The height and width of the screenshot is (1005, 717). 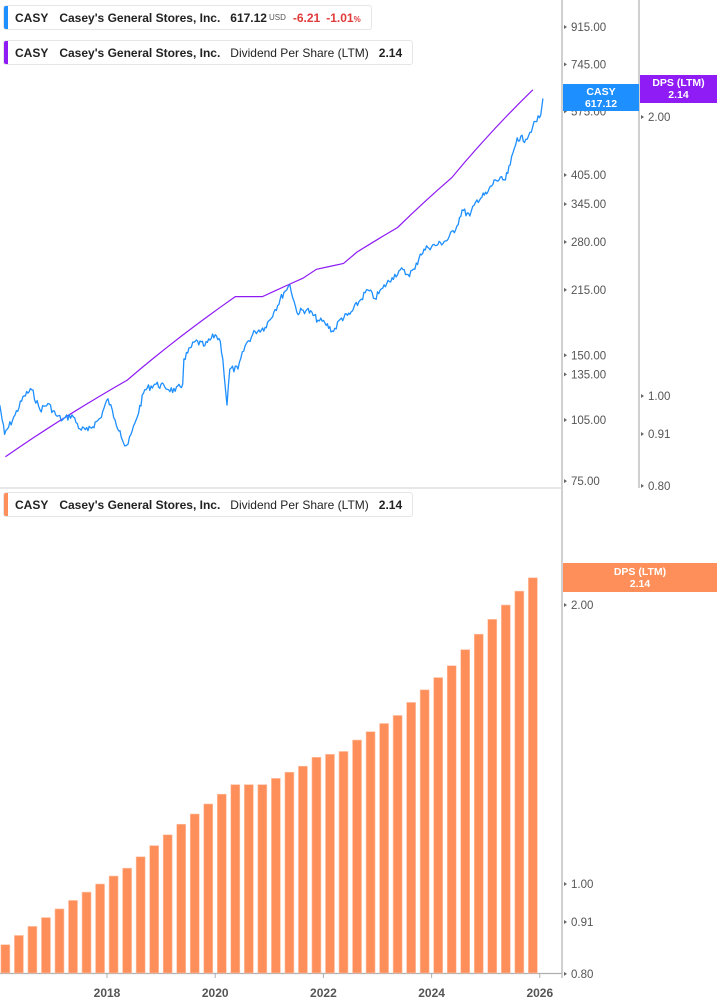 I want to click on dps-last-value-tag: DPS (LTM) 2.14, so click(x=678, y=89).